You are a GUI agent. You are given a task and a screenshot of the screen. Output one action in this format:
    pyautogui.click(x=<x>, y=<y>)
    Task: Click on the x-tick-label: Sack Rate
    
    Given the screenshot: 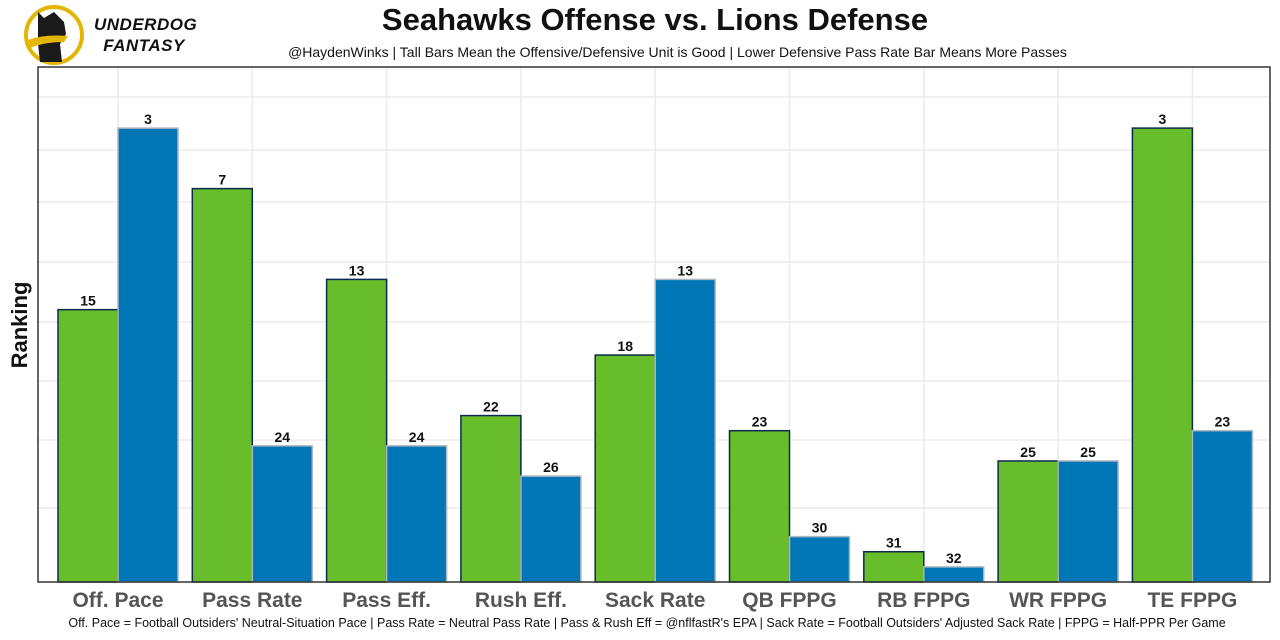 What is the action you would take?
    pyautogui.click(x=655, y=600)
    